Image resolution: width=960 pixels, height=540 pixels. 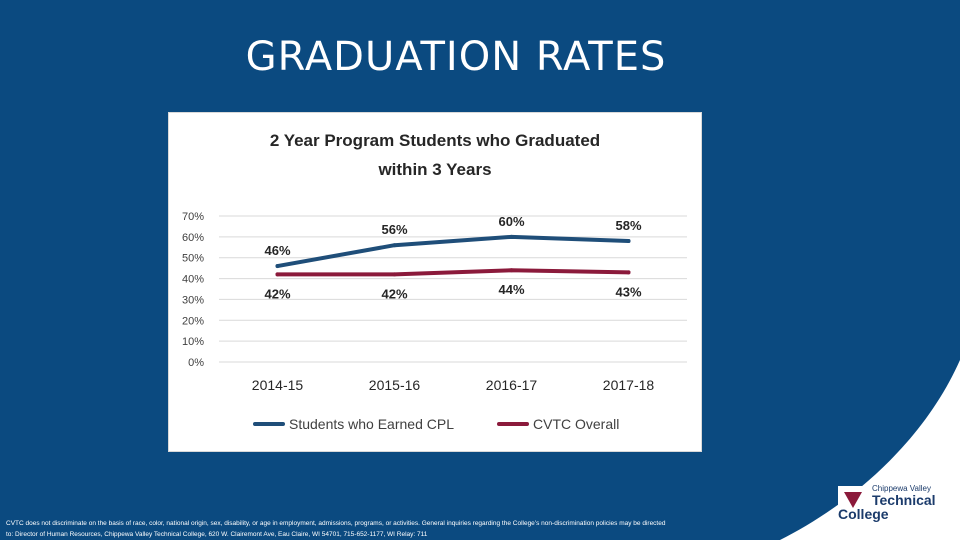 I want to click on y-tick-label: 70%, so click(x=193, y=217).